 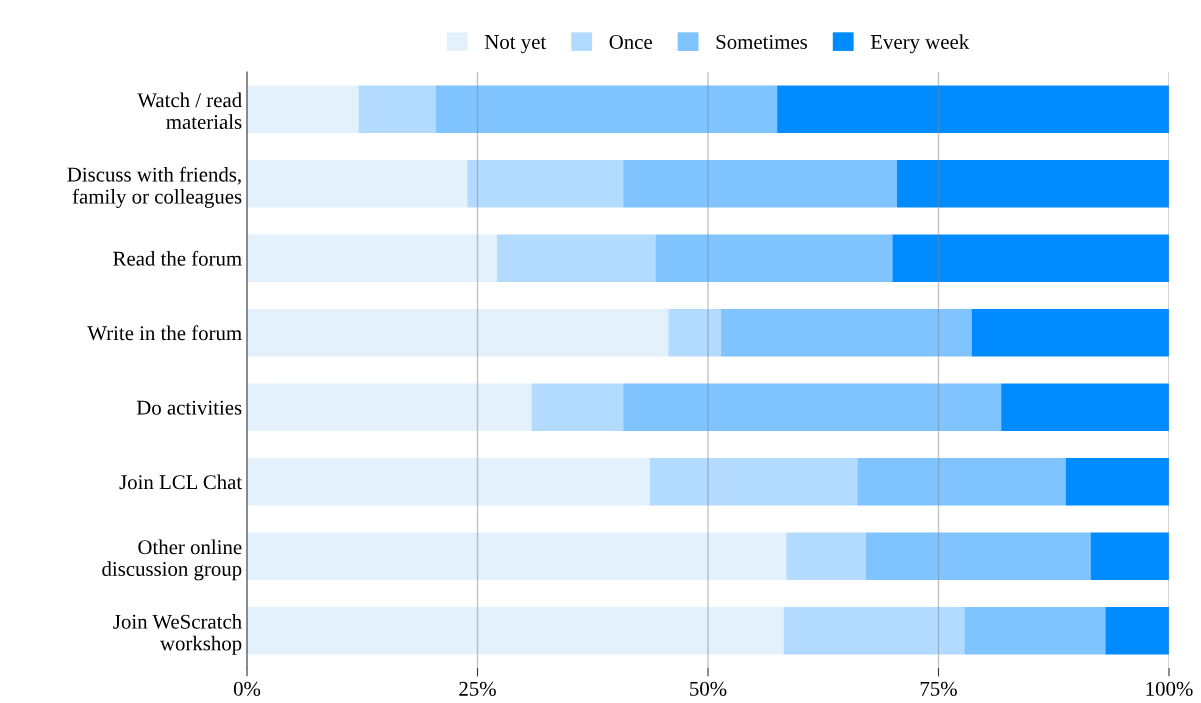 I want to click on legend-label: Sometimes, so click(x=762, y=41).